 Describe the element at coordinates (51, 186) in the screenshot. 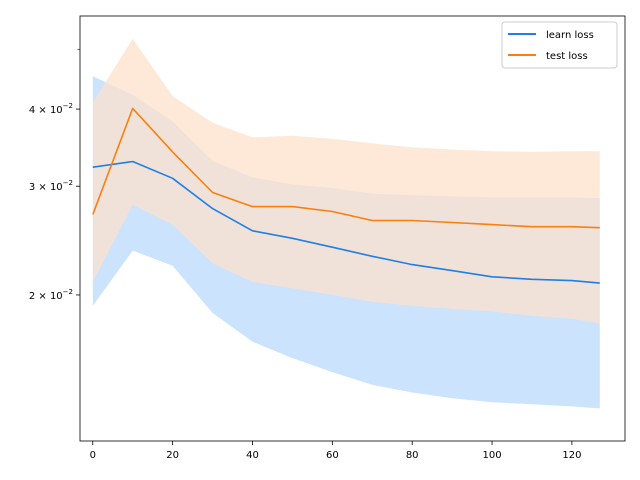

I see `y-tick-label: 3 × 10⁻²` at that location.